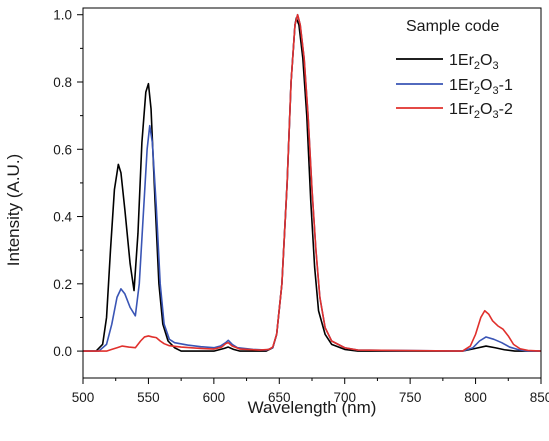 Image resolution: width=549 pixels, height=441 pixels. Describe the element at coordinates (13, 210) in the screenshot. I see `y-axis-label: Intensity (A.U.)` at that location.